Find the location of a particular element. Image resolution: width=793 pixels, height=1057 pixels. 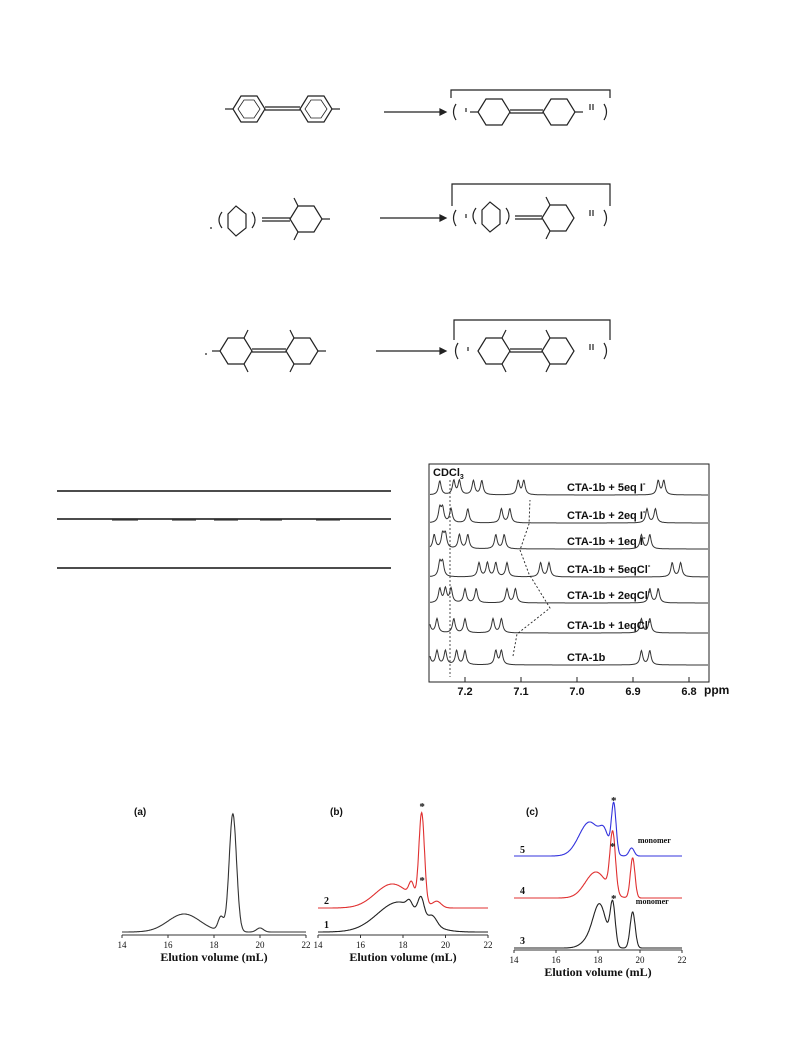

nmr-tick-label: 7.0 is located at coordinates (576, 692).